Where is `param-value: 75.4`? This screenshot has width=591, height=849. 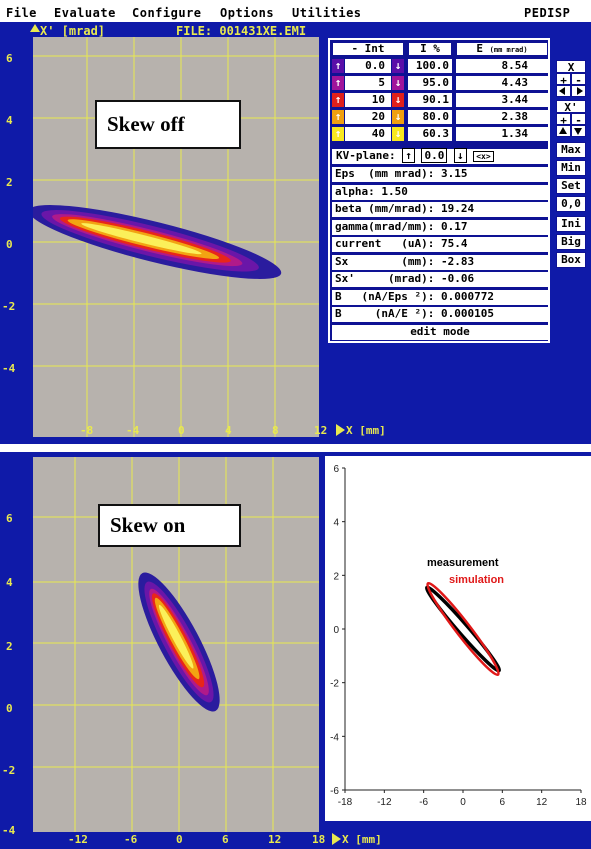 param-value: 75.4 is located at coordinates (454, 243).